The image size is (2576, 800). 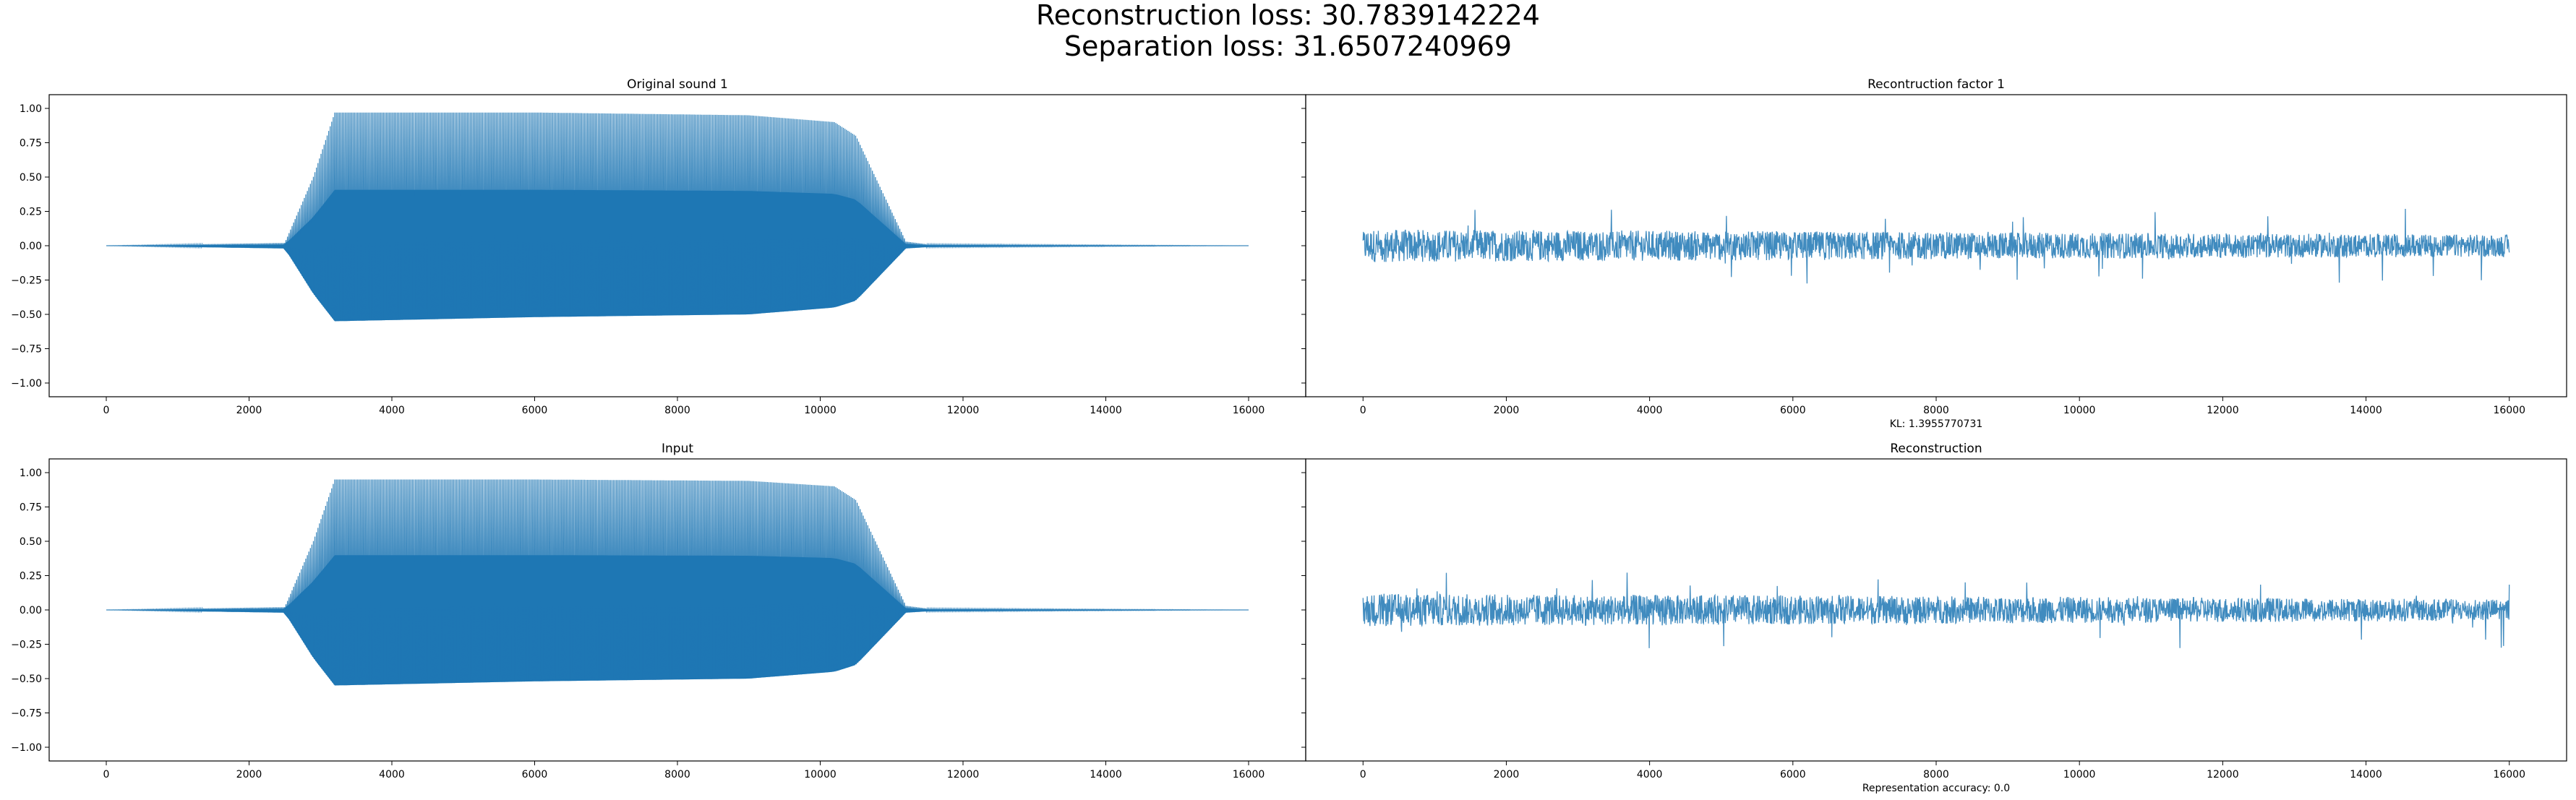 What do you see at coordinates (1936, 449) in the screenshot?
I see `subplot-title: Reconstruction` at bounding box center [1936, 449].